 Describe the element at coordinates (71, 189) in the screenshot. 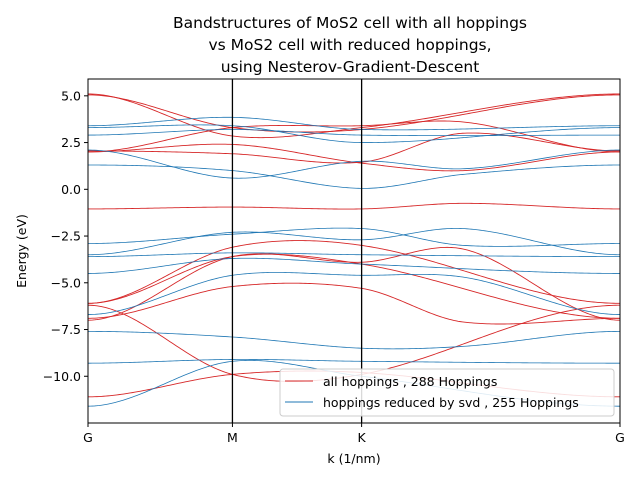

I see `y-tick-label: 0.0` at that location.